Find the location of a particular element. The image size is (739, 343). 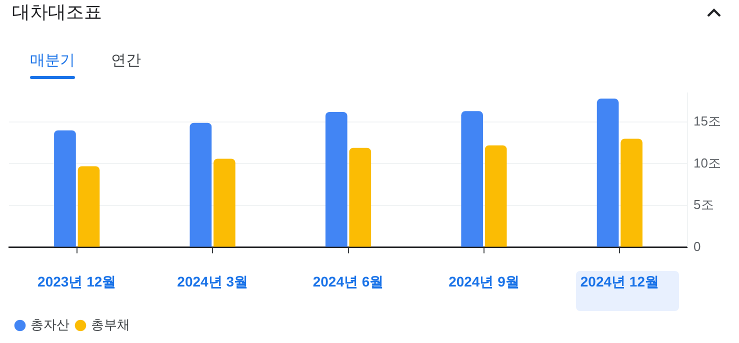

y-tick-label: 15조 is located at coordinates (708, 121).